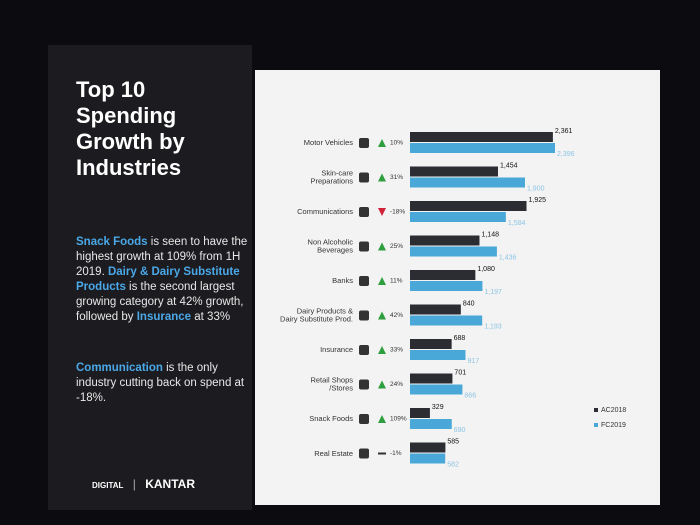 Image resolution: width=700 pixels, height=525 pixels. I want to click on category-label: Non Alcoholic Beverages, so click(330, 246).